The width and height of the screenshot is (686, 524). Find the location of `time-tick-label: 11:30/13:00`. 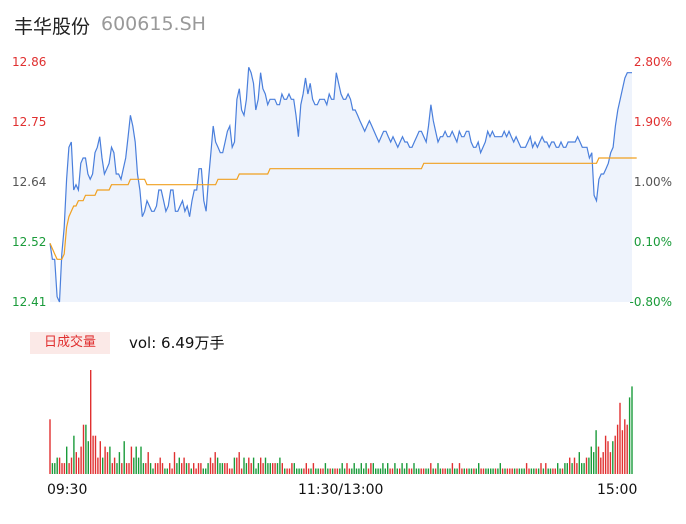

time-tick-label: 11:30/13:00 is located at coordinates (341, 490).